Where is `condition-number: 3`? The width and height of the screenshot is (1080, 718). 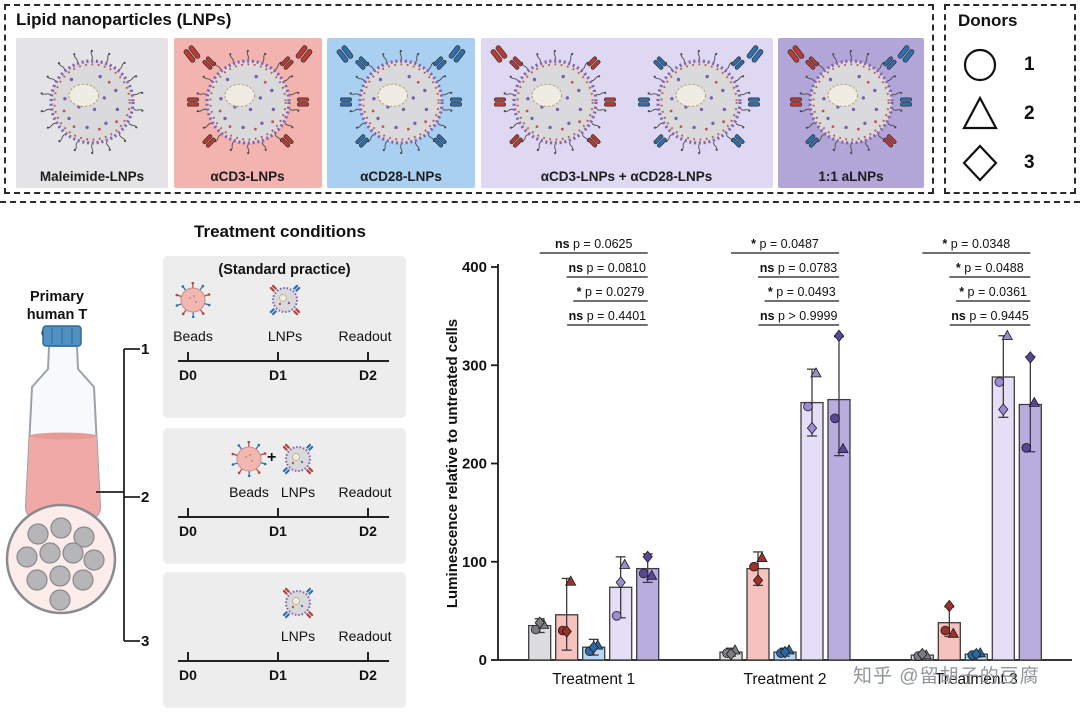 condition-number: 3 is located at coordinates (145, 641).